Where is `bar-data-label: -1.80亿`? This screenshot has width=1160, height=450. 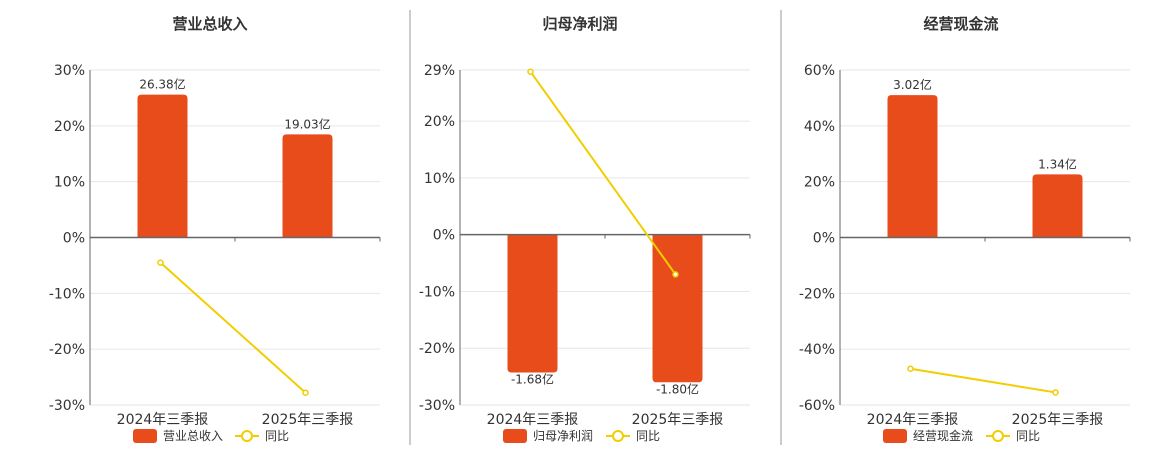
bar-data-label: -1.80亿 is located at coordinates (677, 388).